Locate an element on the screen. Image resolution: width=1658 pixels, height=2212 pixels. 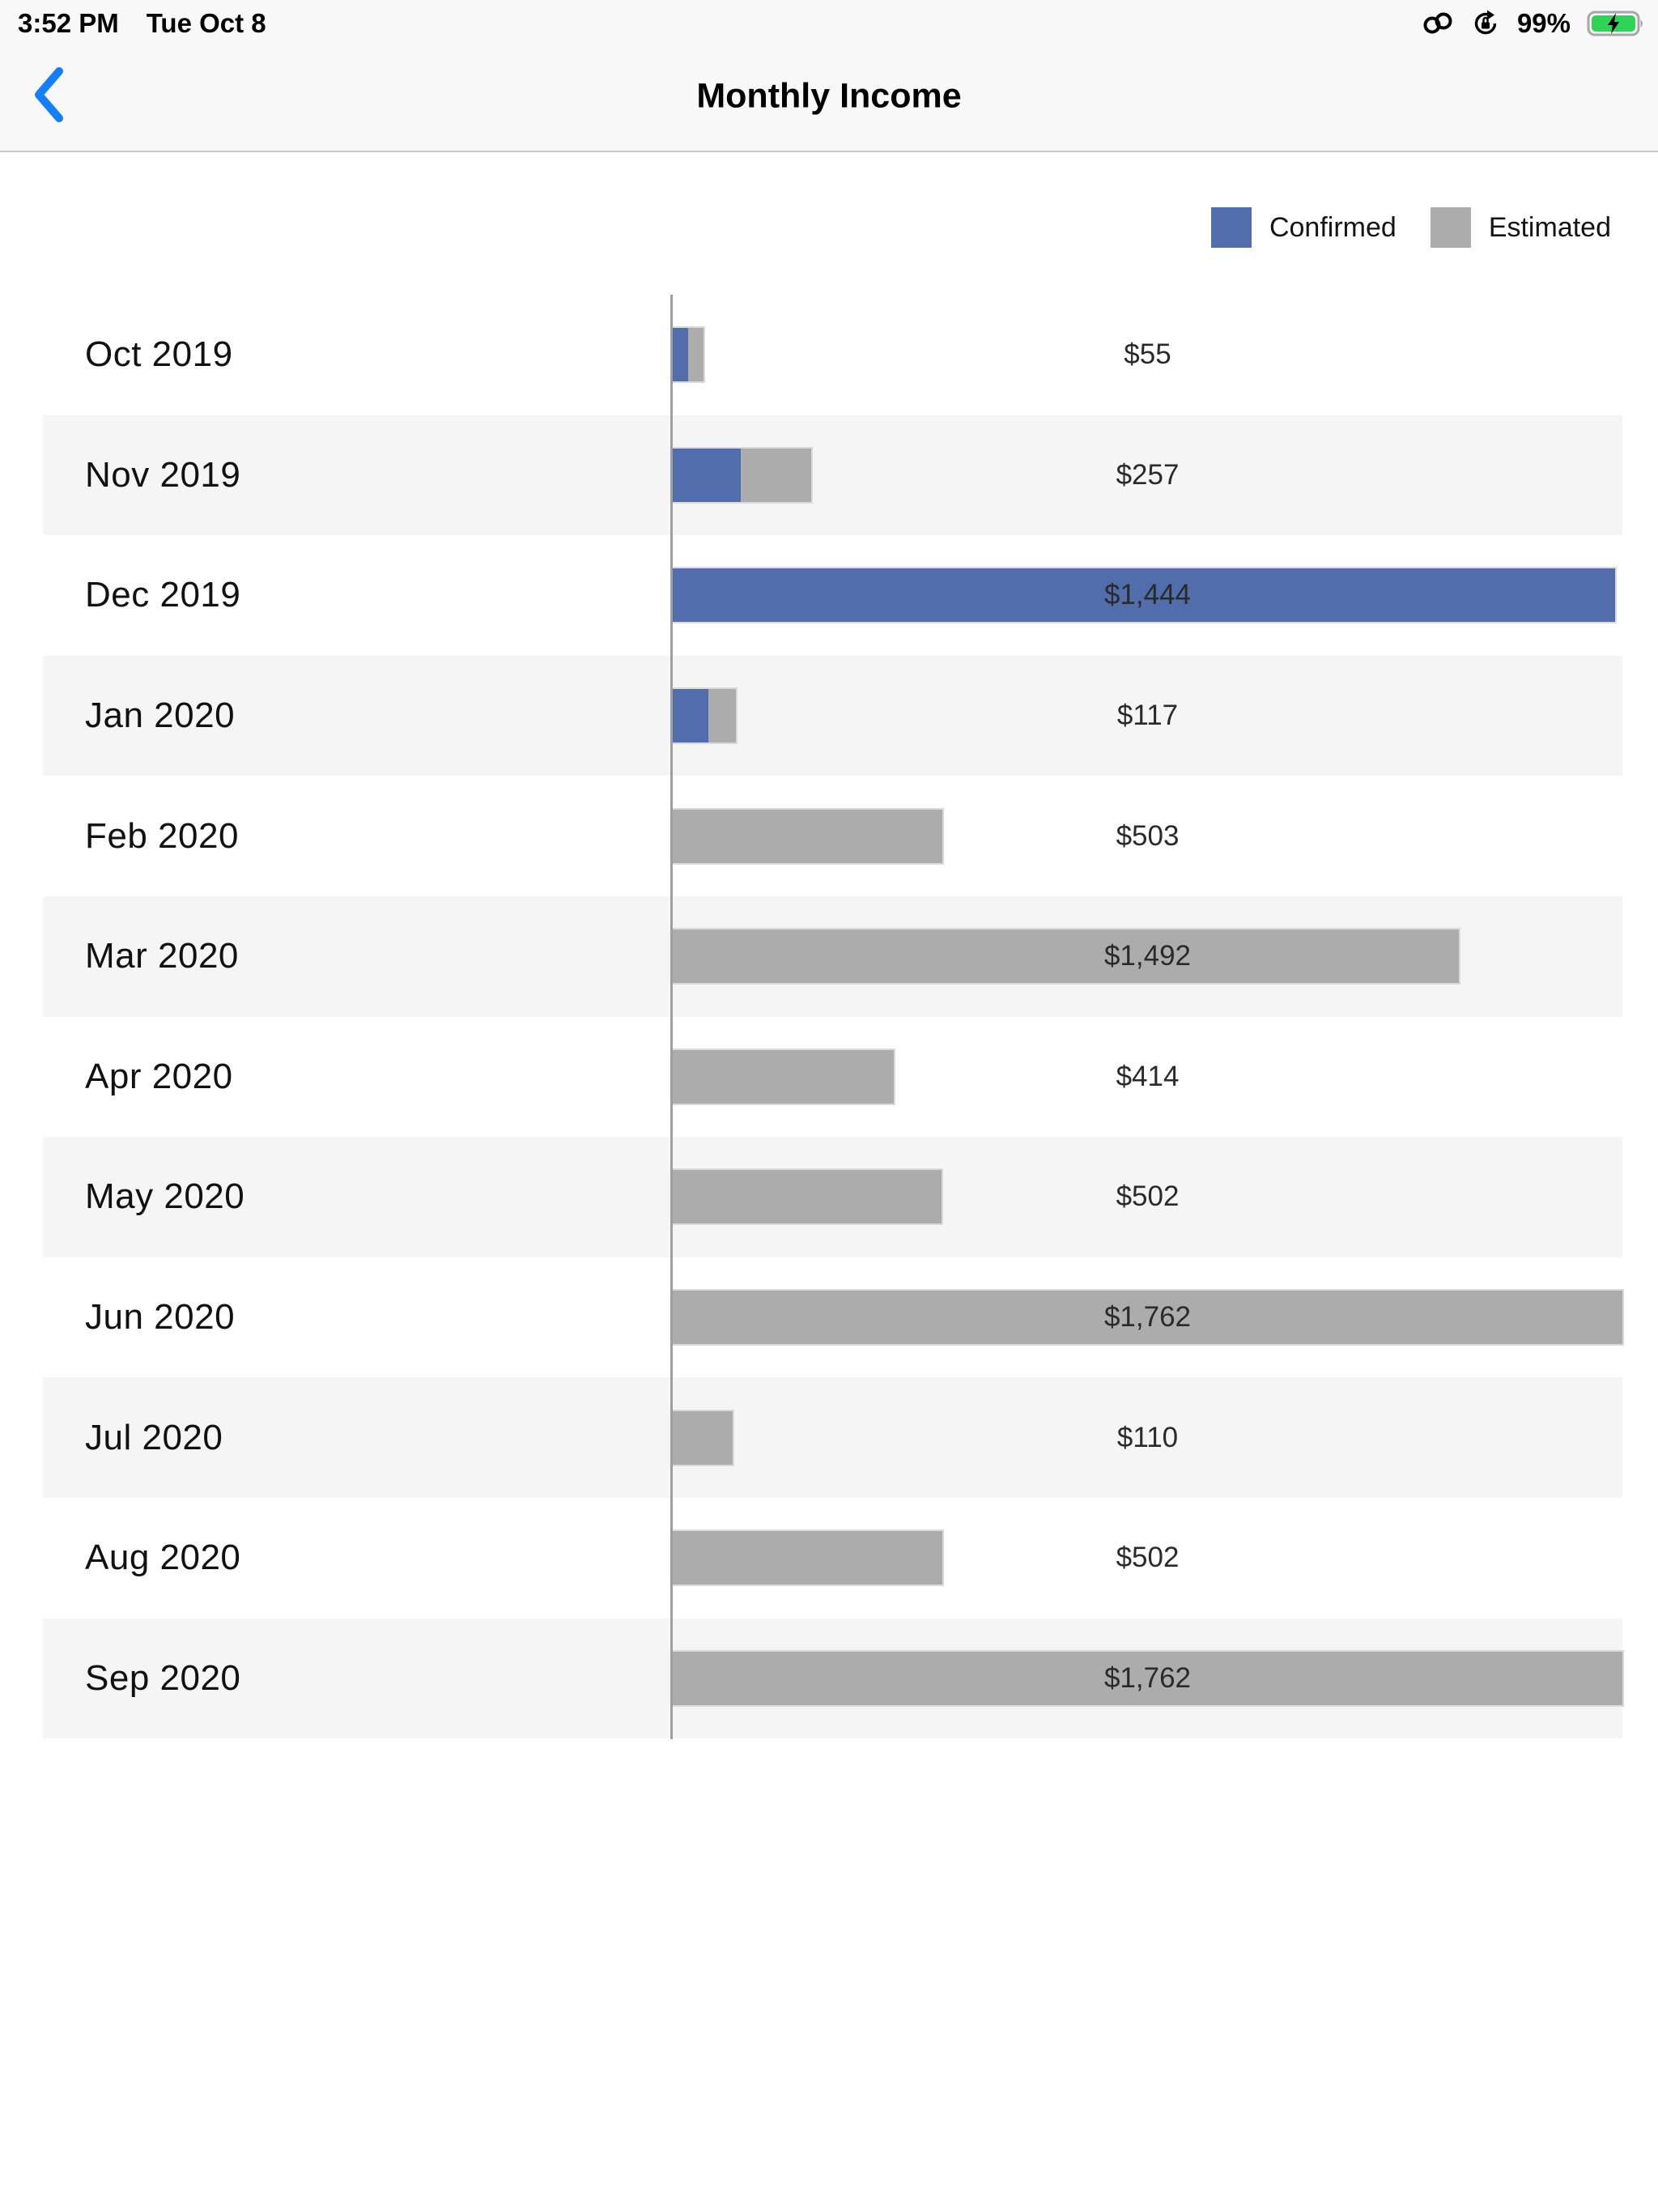
navigation-bar: Monthly Income is located at coordinates (829, 97).